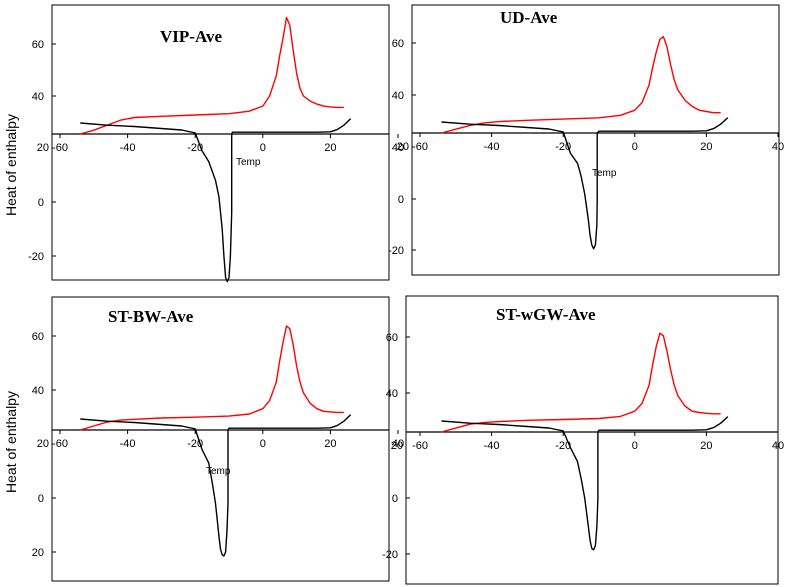 This screenshot has width=790, height=587. Describe the element at coordinates (546, 314) in the screenshot. I see `chart-title: ST-wGW-Ave` at that location.